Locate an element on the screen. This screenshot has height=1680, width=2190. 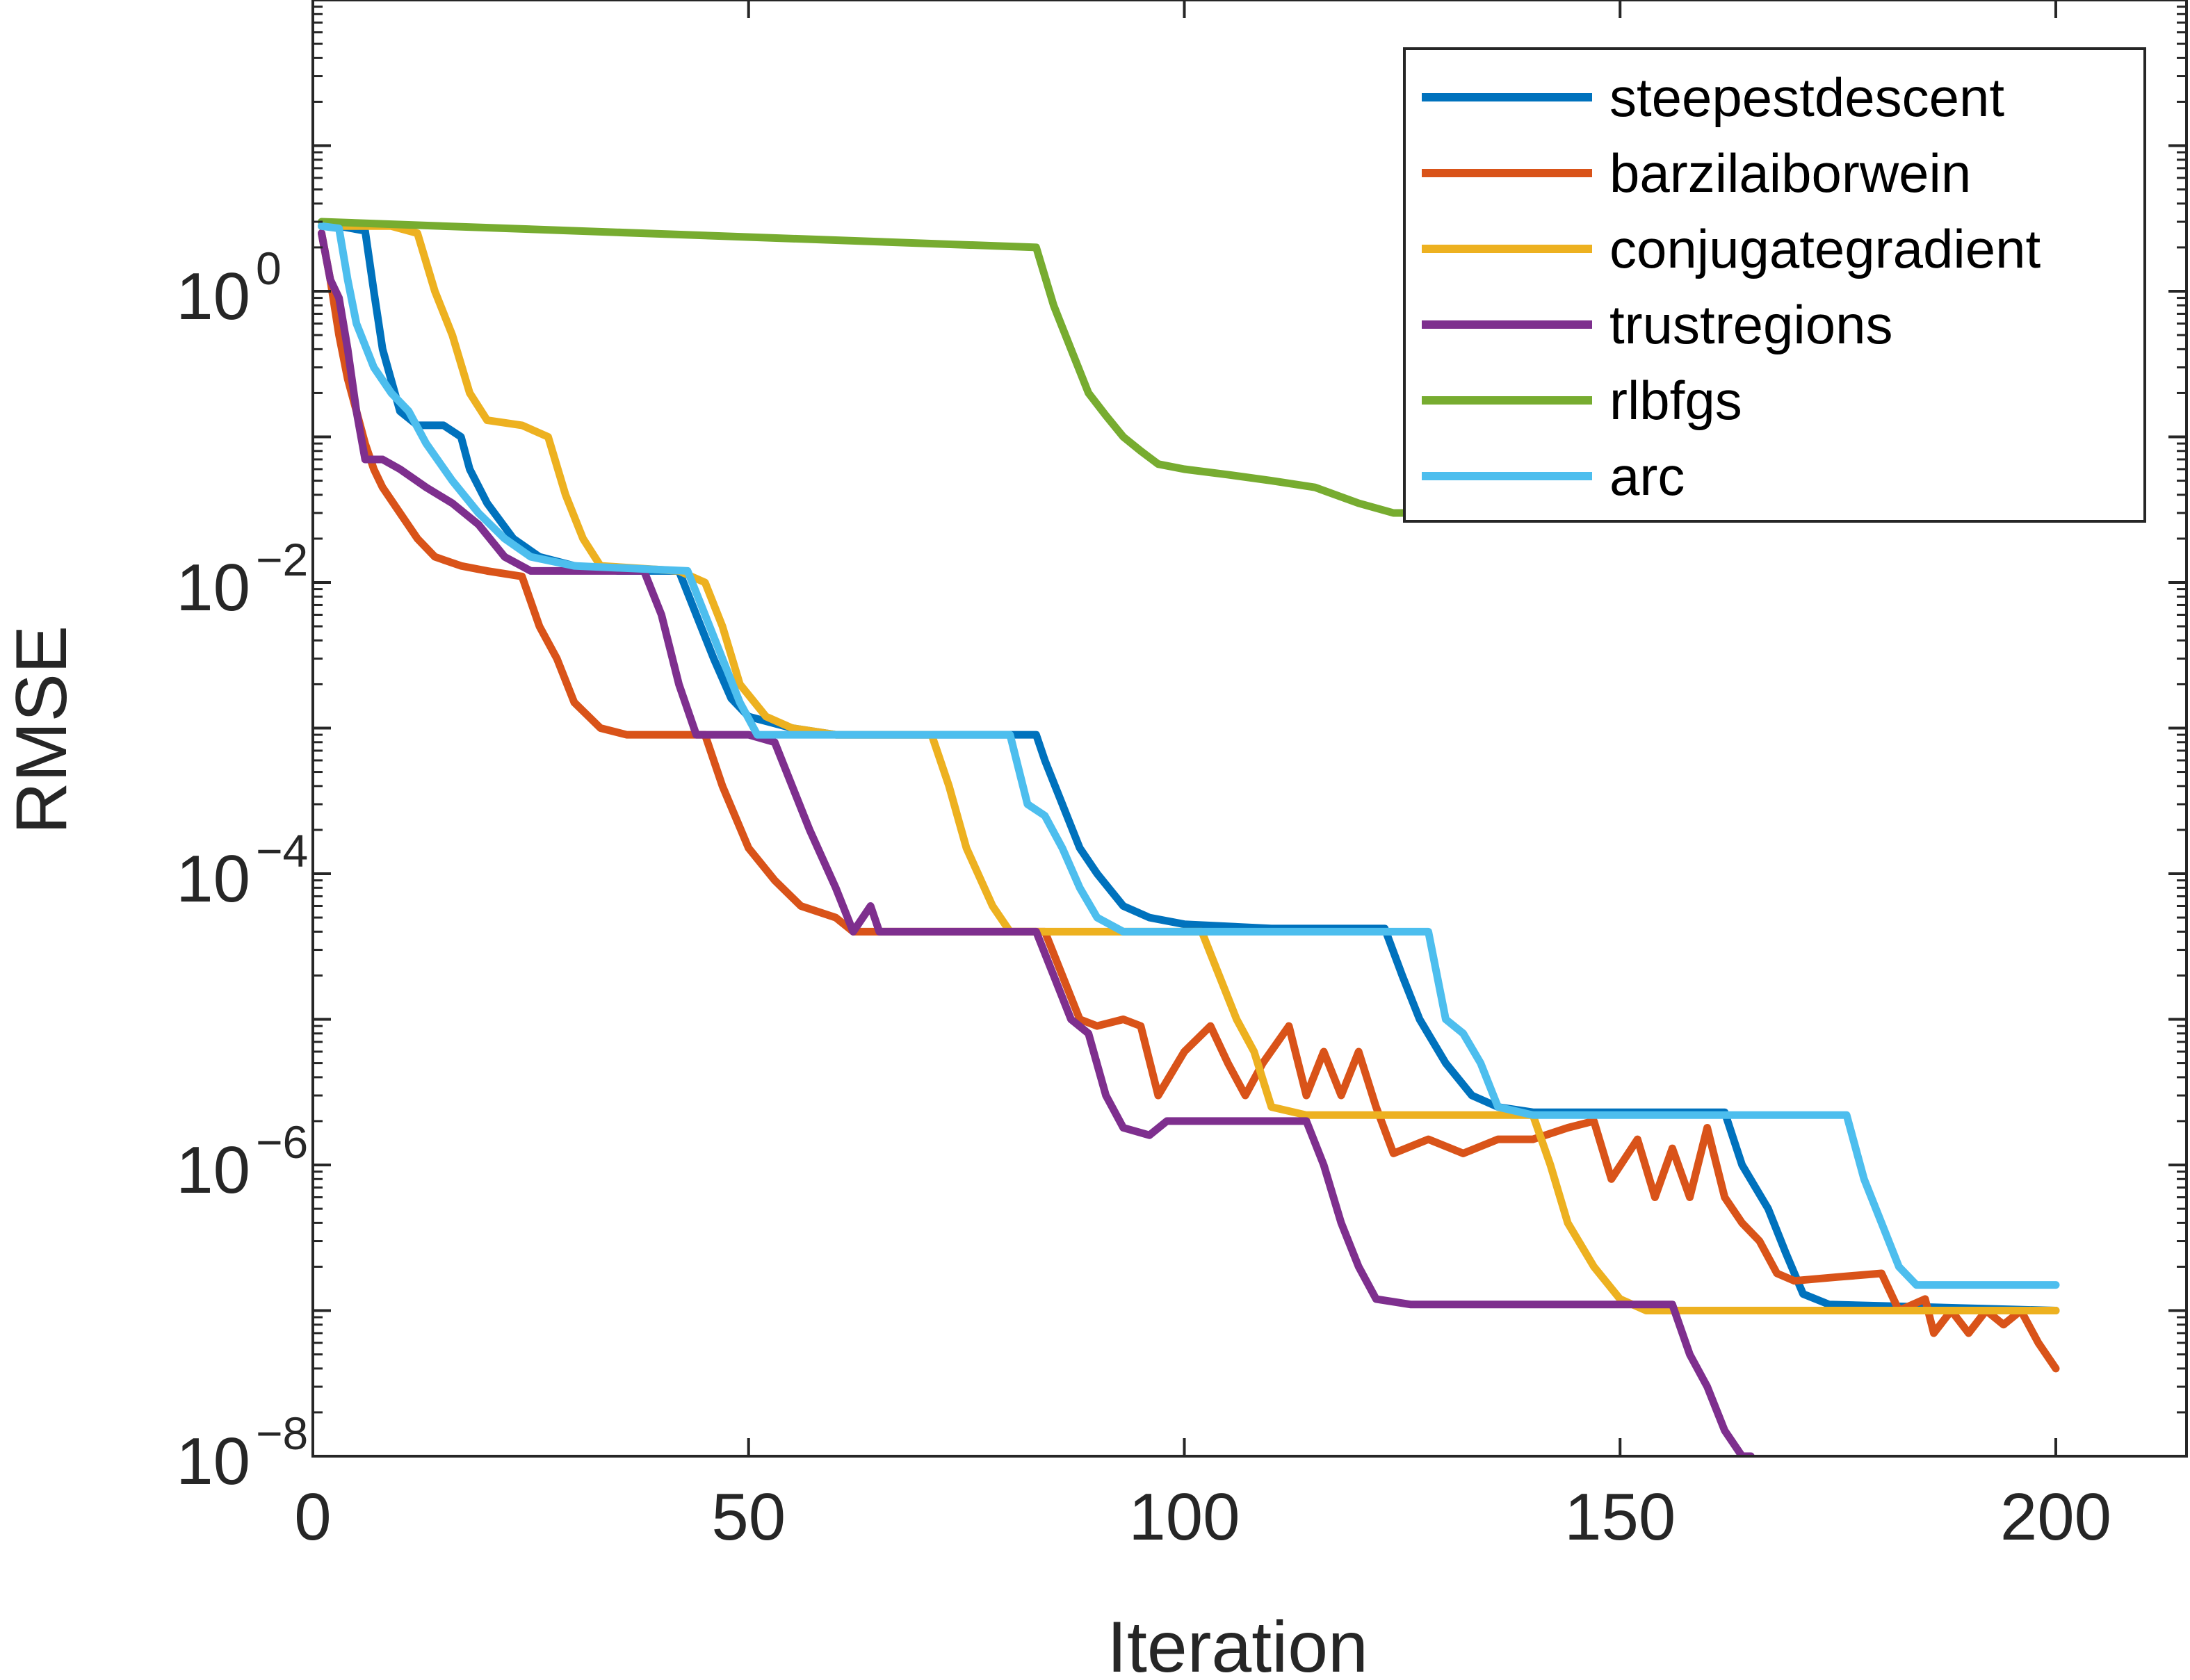
series-line-rlbfgs is located at coordinates (866, 367).